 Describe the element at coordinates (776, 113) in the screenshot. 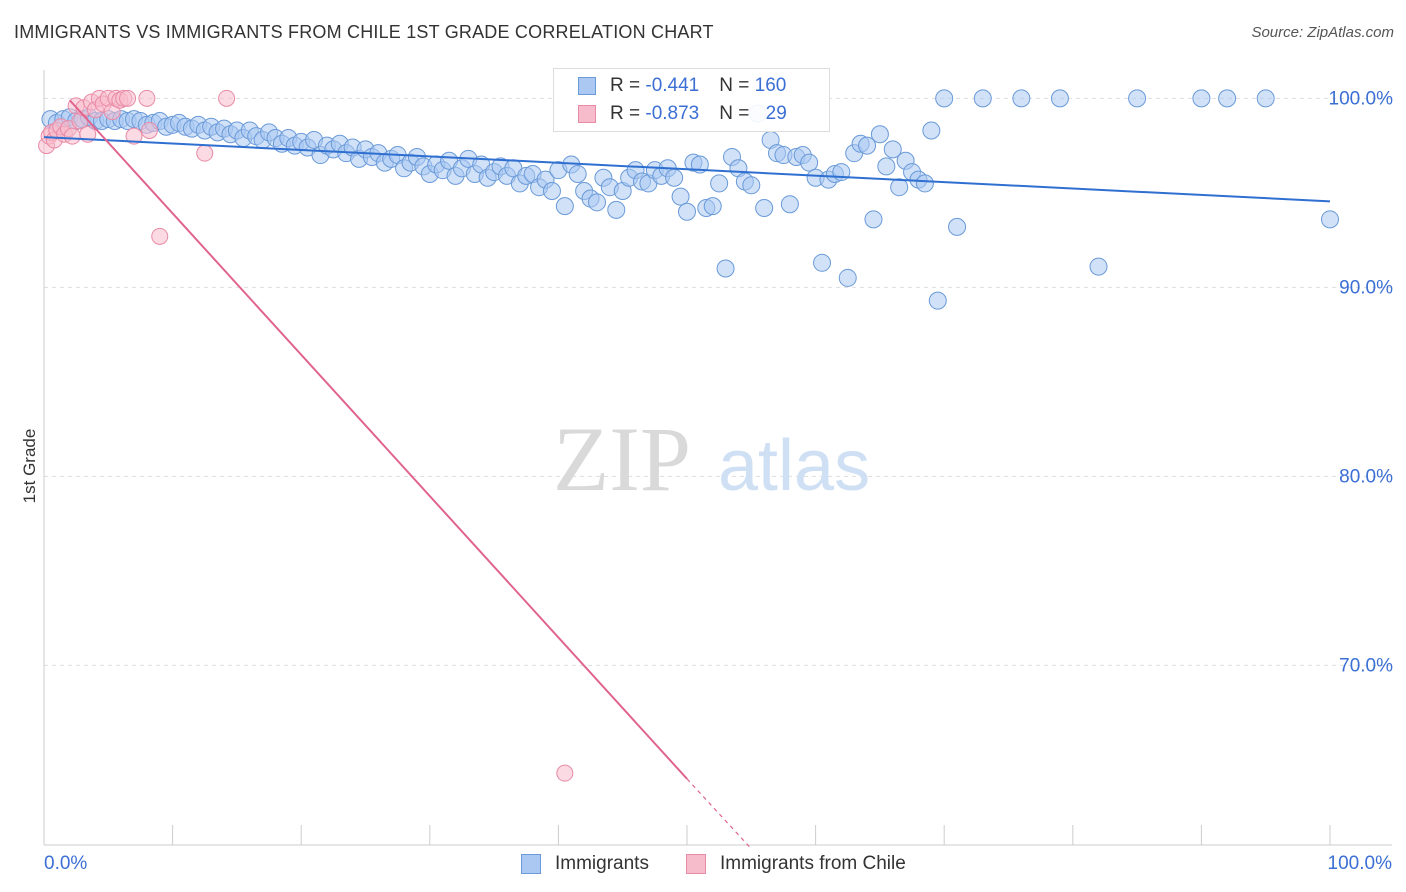

I see `n-value: 29` at that location.